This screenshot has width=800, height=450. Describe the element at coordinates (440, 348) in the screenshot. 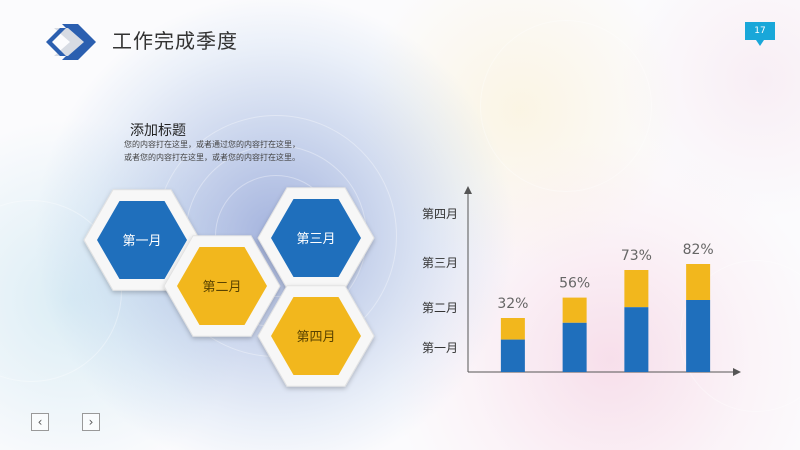

I see `y-tick-label: 第一月` at that location.